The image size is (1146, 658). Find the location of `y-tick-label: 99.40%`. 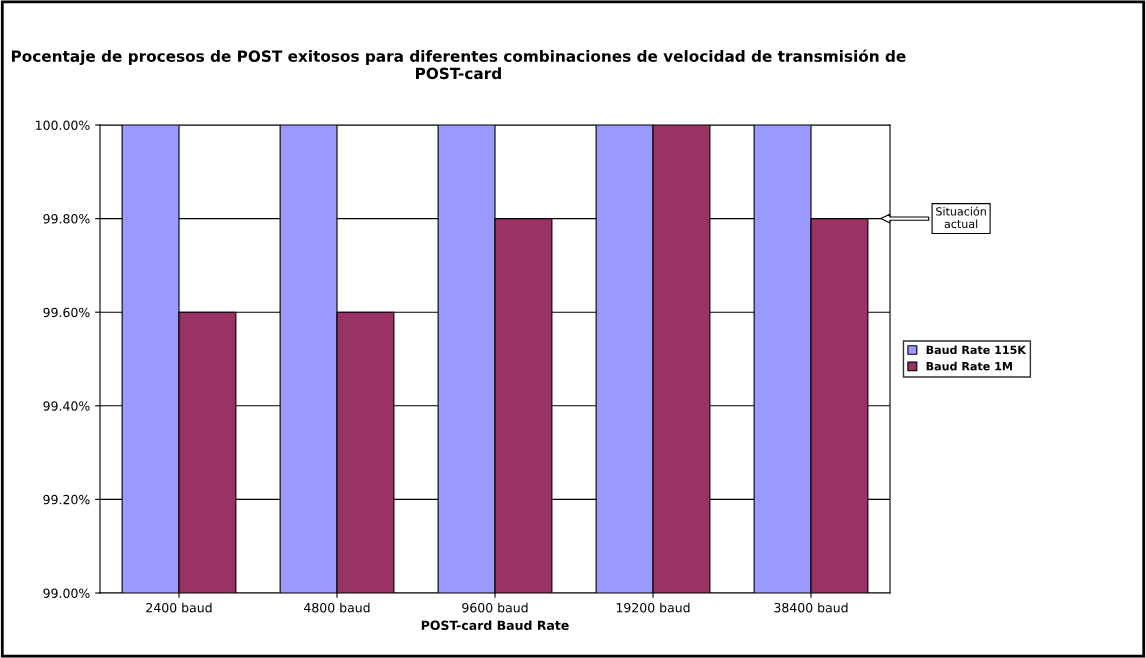

y-tick-label: 99.40% is located at coordinates (66, 406).